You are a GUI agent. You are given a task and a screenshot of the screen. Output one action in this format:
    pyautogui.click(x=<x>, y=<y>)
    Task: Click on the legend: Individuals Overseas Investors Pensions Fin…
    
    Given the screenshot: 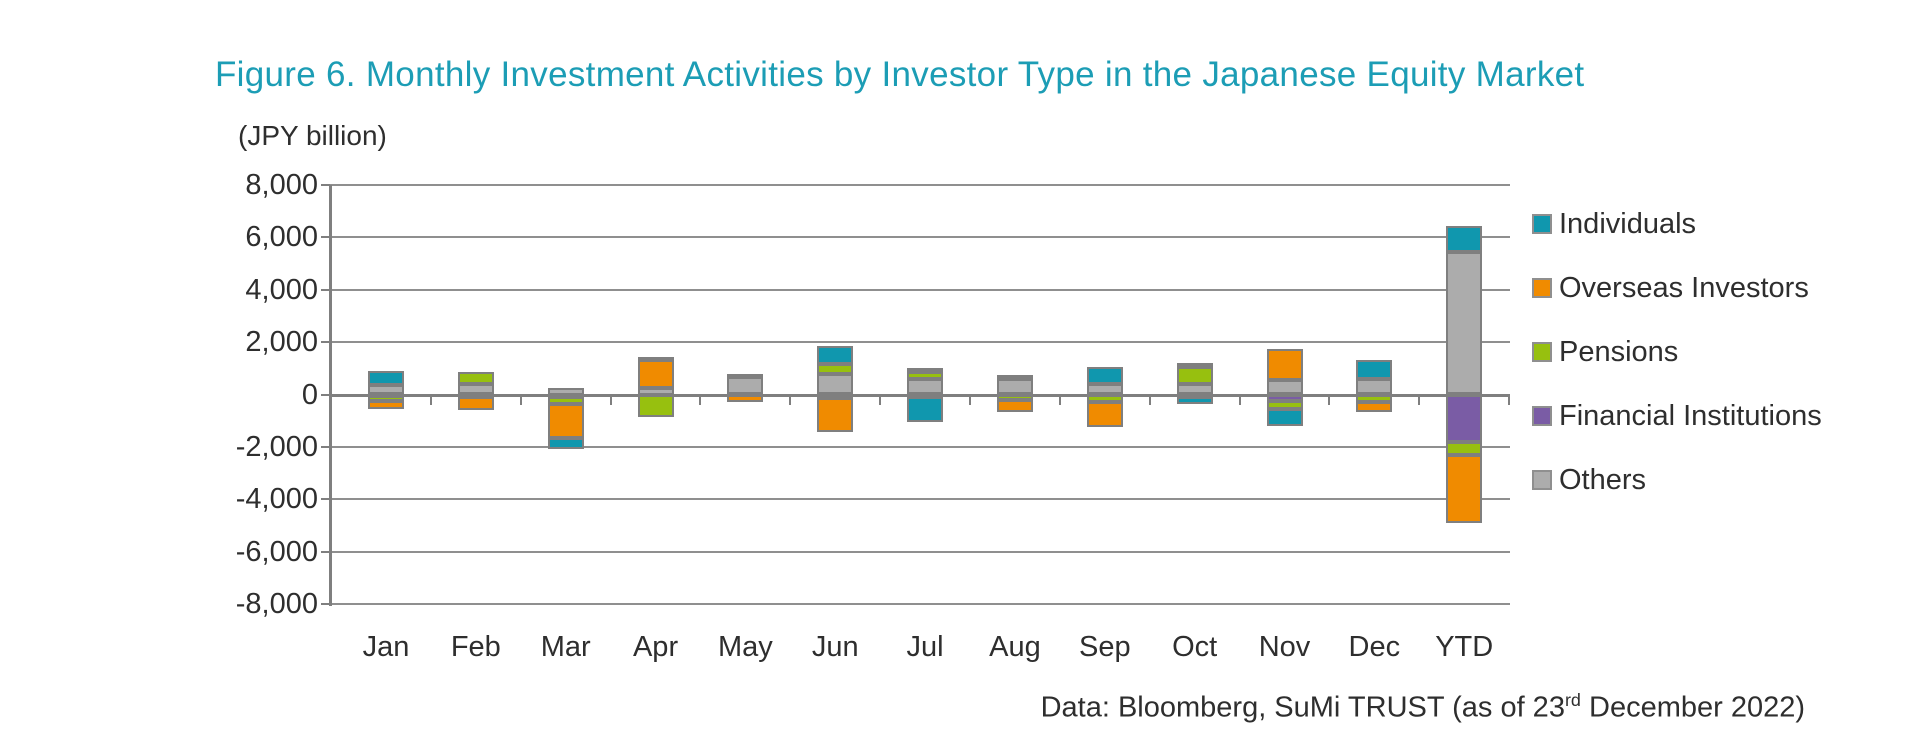 What is the action you would take?
    pyautogui.click(x=1677, y=352)
    